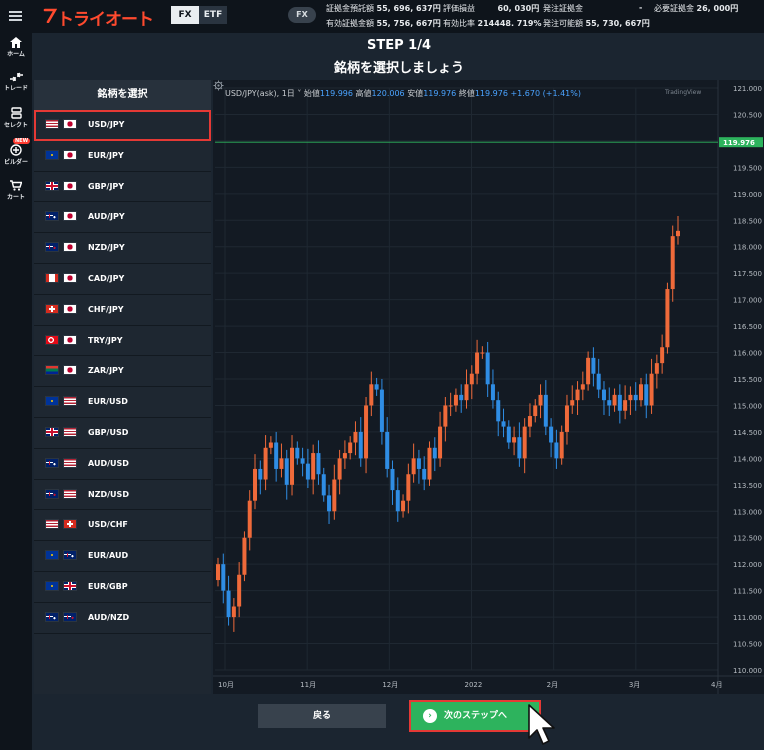 The image size is (764, 750). Describe the element at coordinates (122, 95) in the screenshot. I see `symbol-list-heading: 銘柄を選択` at that location.